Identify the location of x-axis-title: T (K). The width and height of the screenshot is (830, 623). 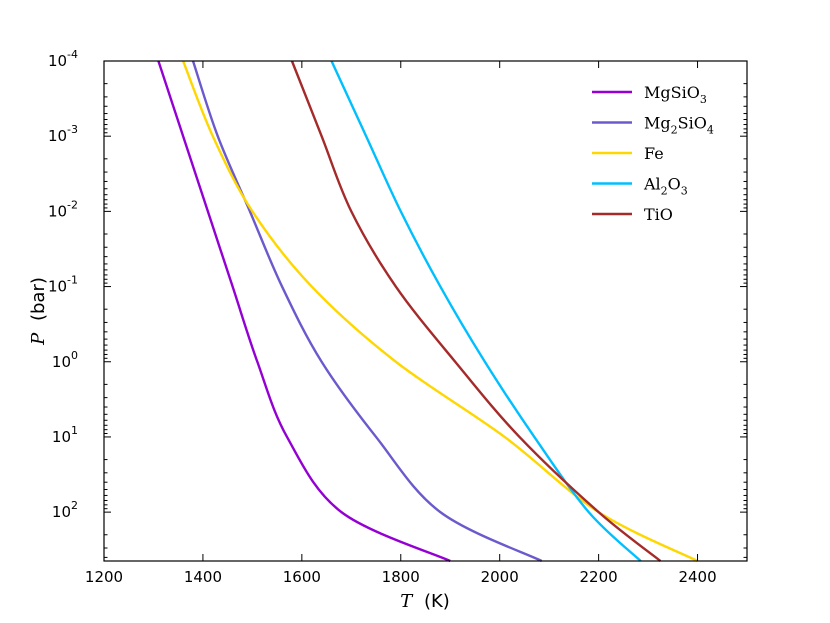
(425, 601).